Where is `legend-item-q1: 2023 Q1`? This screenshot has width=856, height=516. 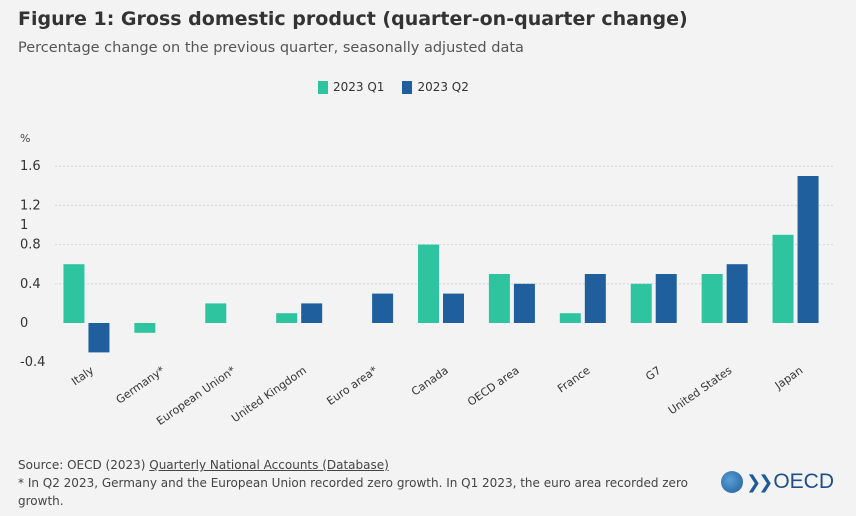
legend-item-q1: 2023 Q1 is located at coordinates (351, 87).